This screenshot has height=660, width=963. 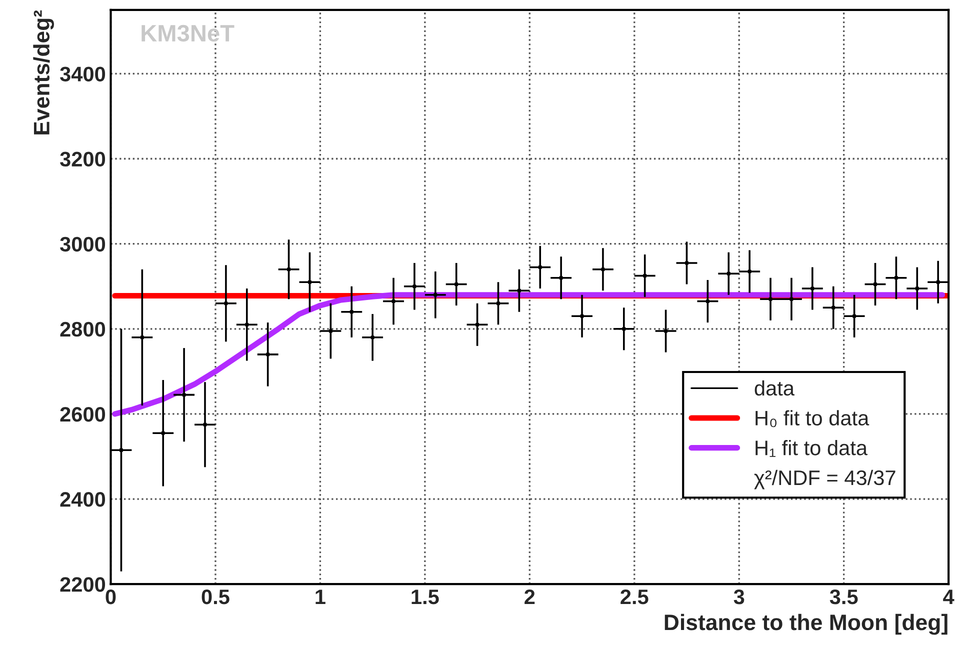 What do you see at coordinates (774, 388) in the screenshot?
I see `legend-label: data` at bounding box center [774, 388].